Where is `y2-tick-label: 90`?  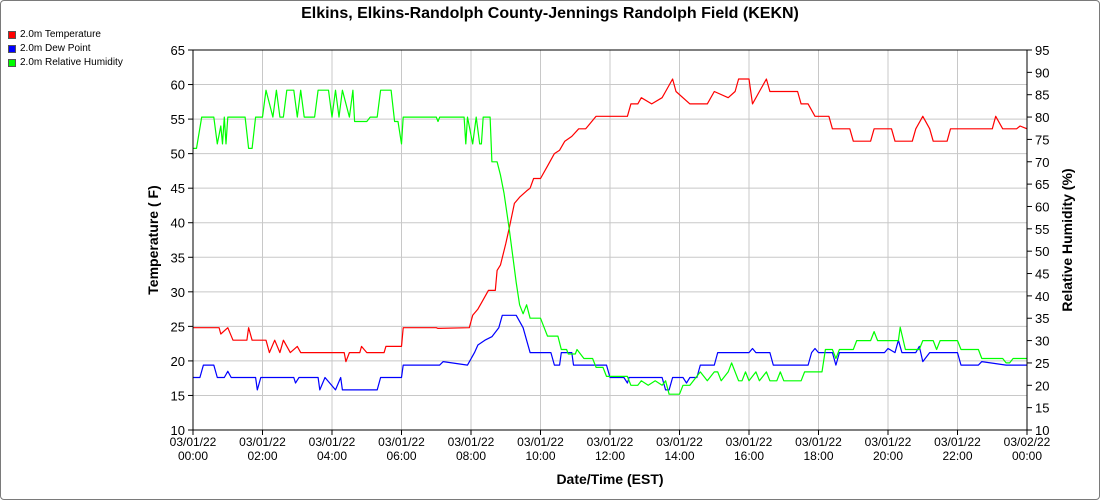 y2-tick-label: 90 is located at coordinates (1042, 72).